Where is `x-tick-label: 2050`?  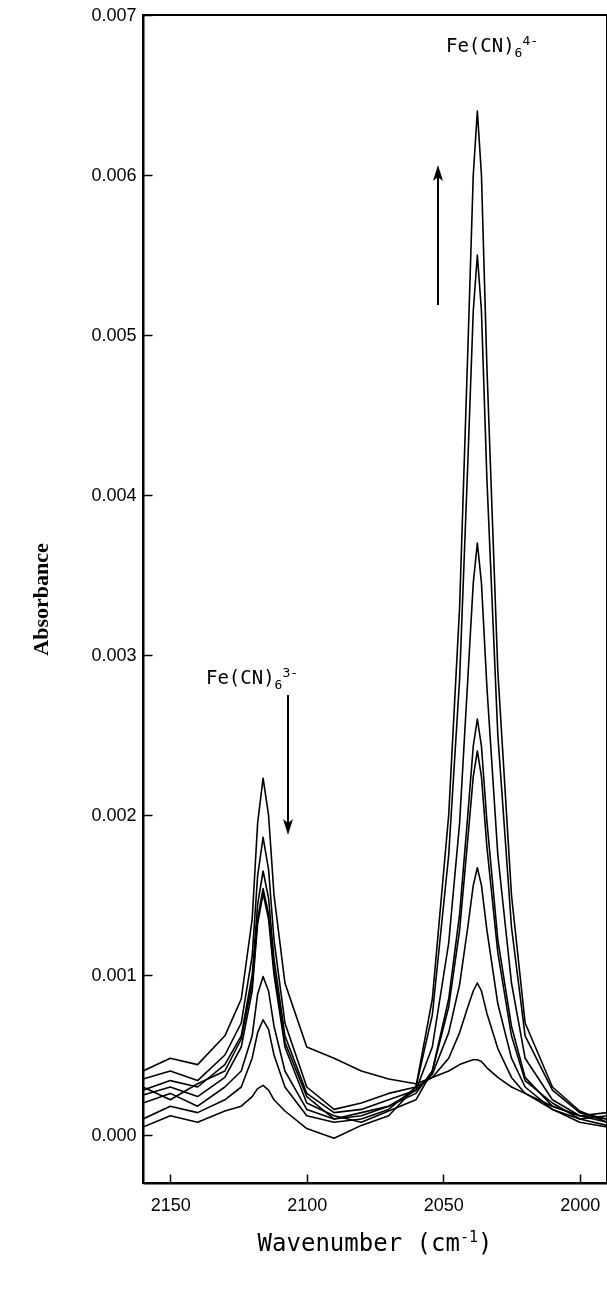 x-tick-label: 2050 is located at coordinates (443, 1204).